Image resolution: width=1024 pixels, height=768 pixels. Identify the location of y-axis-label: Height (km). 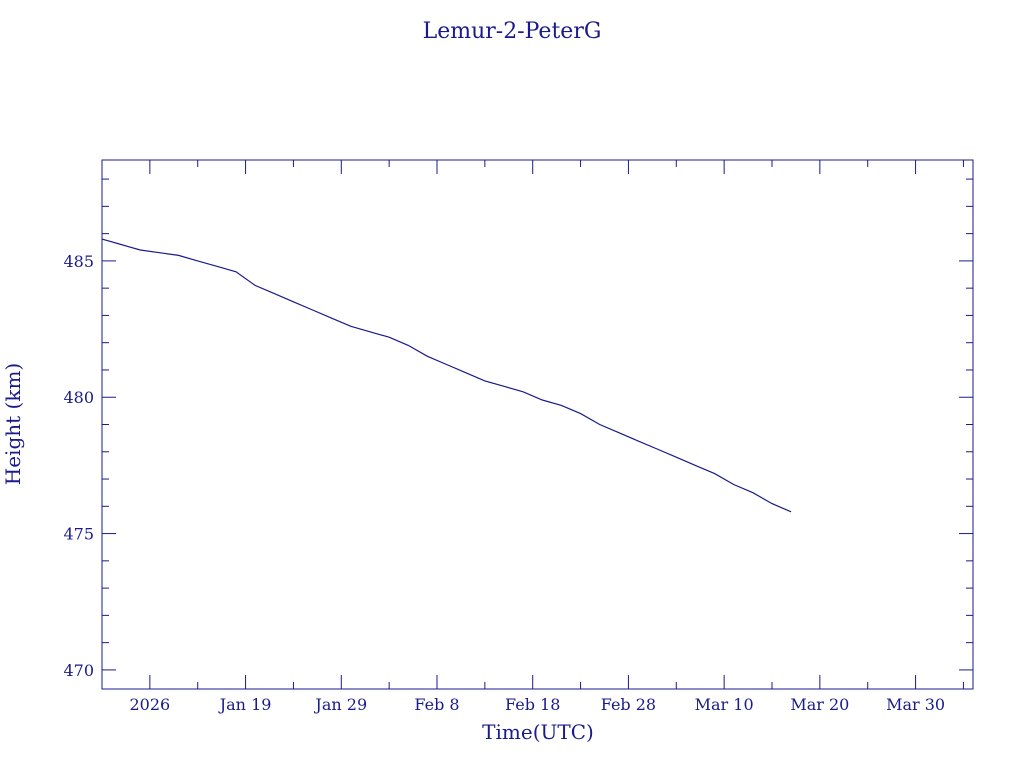
(13, 424).